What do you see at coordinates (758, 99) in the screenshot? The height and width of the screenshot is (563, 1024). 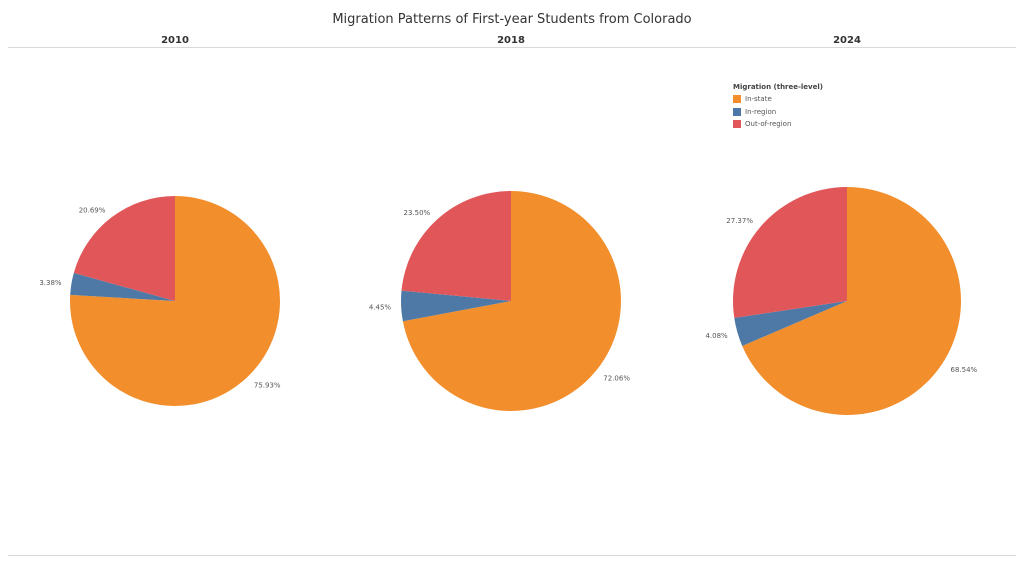 I see `legend-label-in-state: In-state` at bounding box center [758, 99].